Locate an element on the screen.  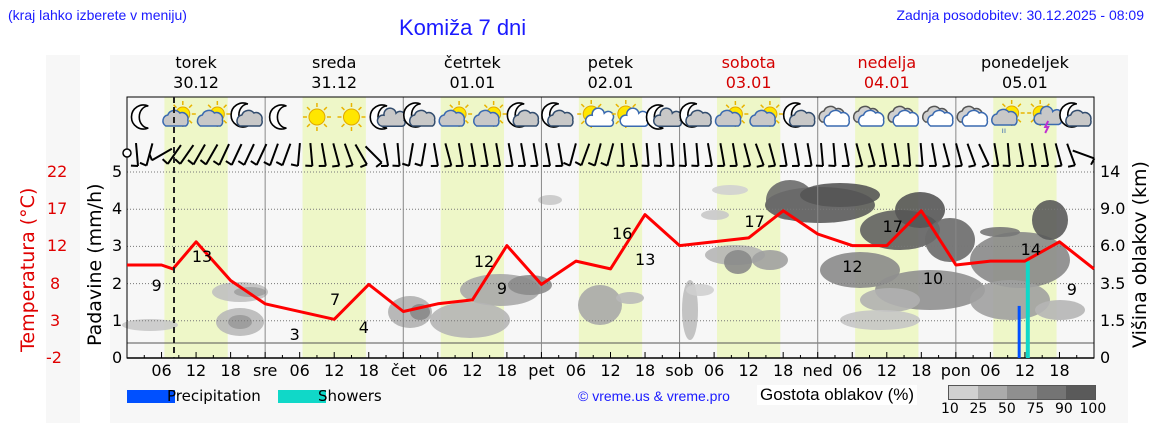
temperature-axis-panel is located at coordinates (63, 239).